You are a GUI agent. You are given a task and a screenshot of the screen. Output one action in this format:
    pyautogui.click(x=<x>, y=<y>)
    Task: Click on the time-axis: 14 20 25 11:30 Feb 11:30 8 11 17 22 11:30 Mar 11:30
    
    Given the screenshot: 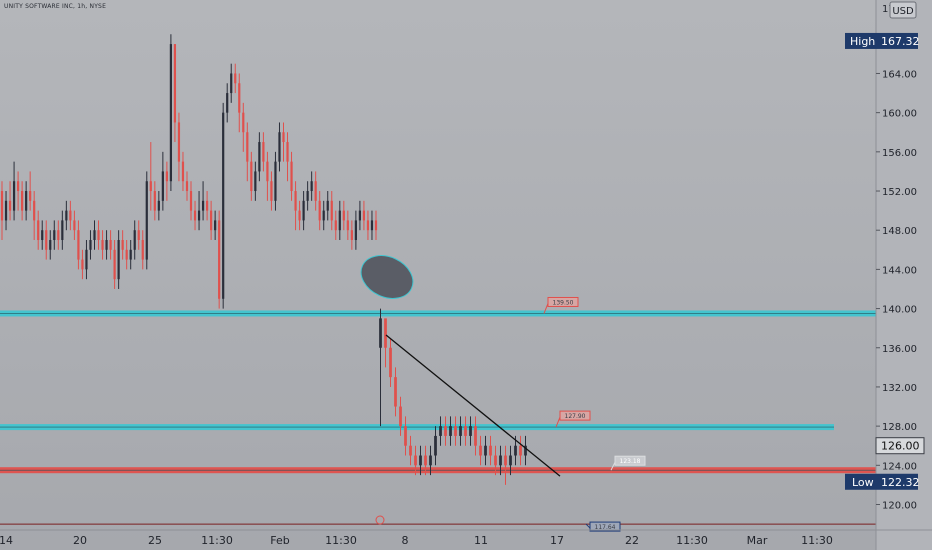 What is the action you would take?
    pyautogui.click(x=466, y=538)
    